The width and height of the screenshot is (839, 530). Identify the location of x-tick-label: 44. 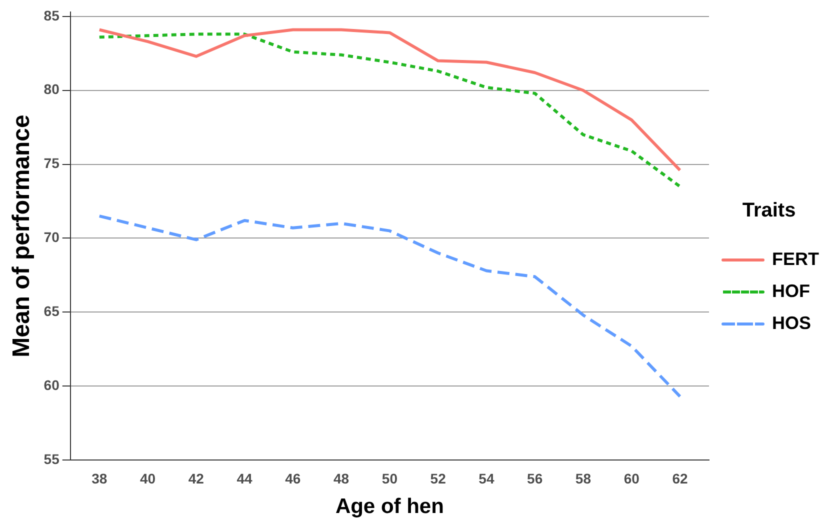
(244, 478).